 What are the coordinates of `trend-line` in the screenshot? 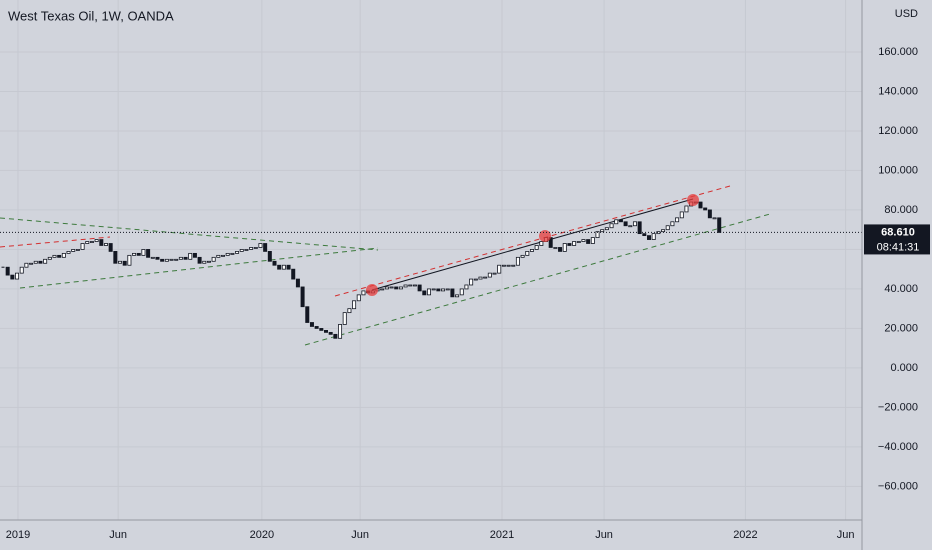 It's located at (532, 244).